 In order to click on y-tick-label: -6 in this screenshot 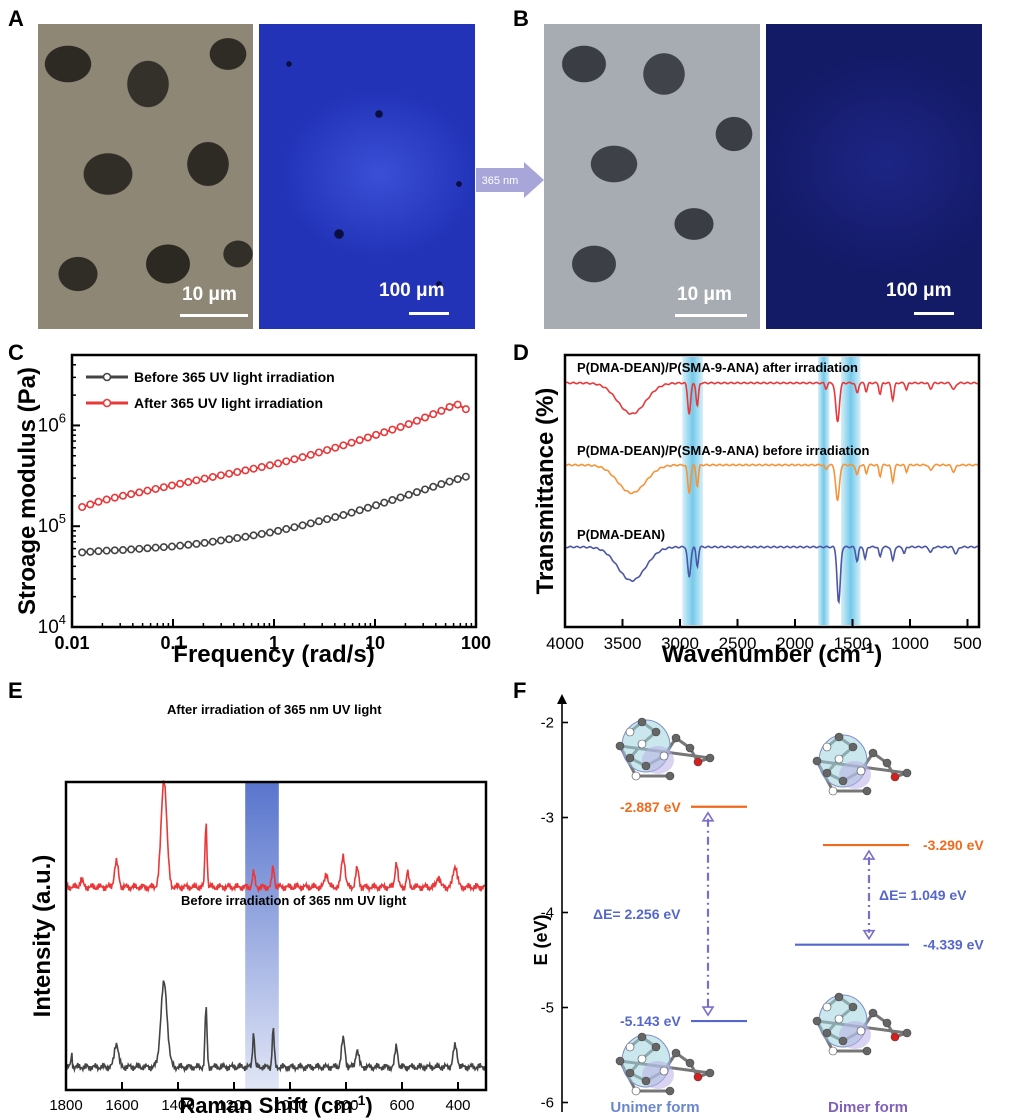, I will do `click(547, 1103)`.